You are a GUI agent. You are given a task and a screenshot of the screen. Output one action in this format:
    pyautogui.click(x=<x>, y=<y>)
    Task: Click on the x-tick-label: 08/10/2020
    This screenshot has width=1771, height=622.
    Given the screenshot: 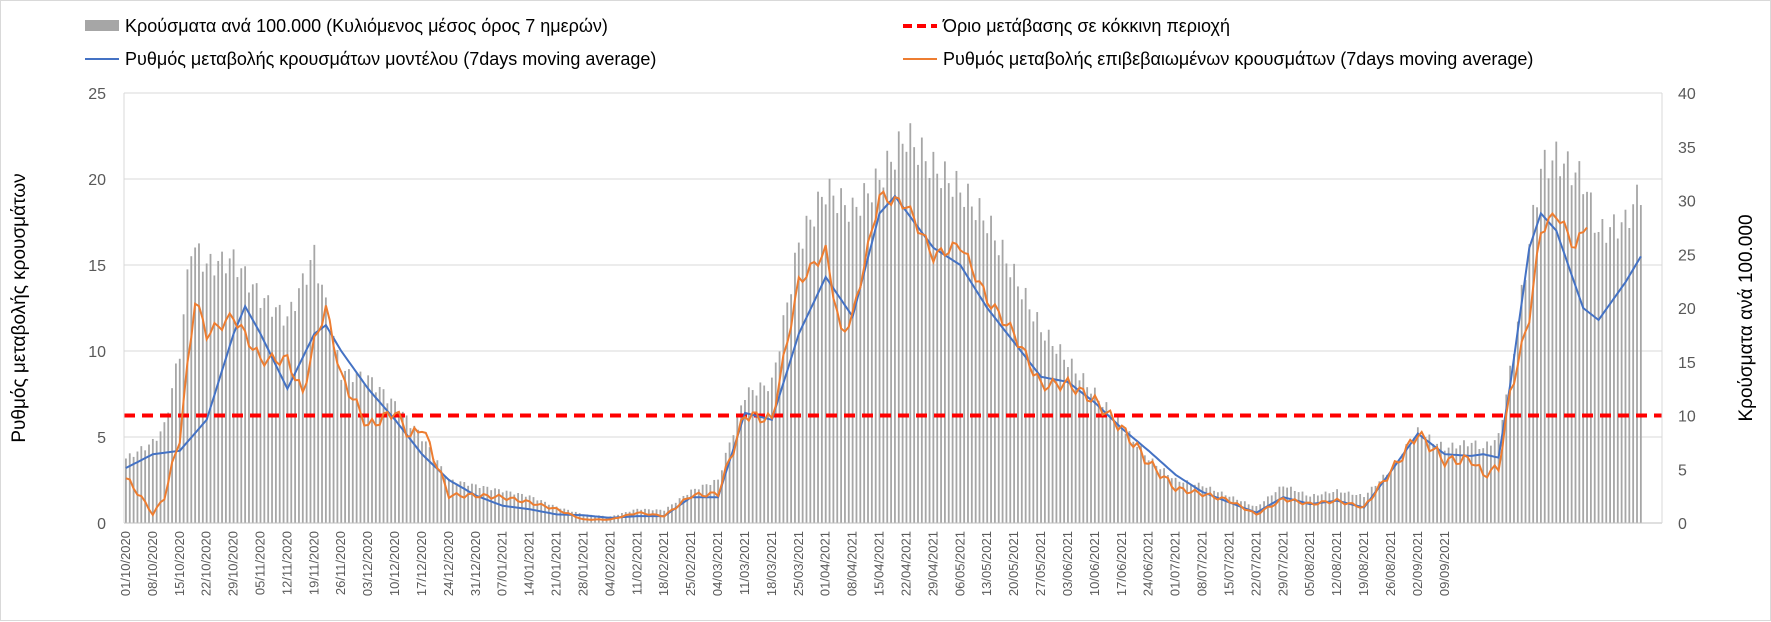 What is the action you would take?
    pyautogui.click(x=152, y=563)
    